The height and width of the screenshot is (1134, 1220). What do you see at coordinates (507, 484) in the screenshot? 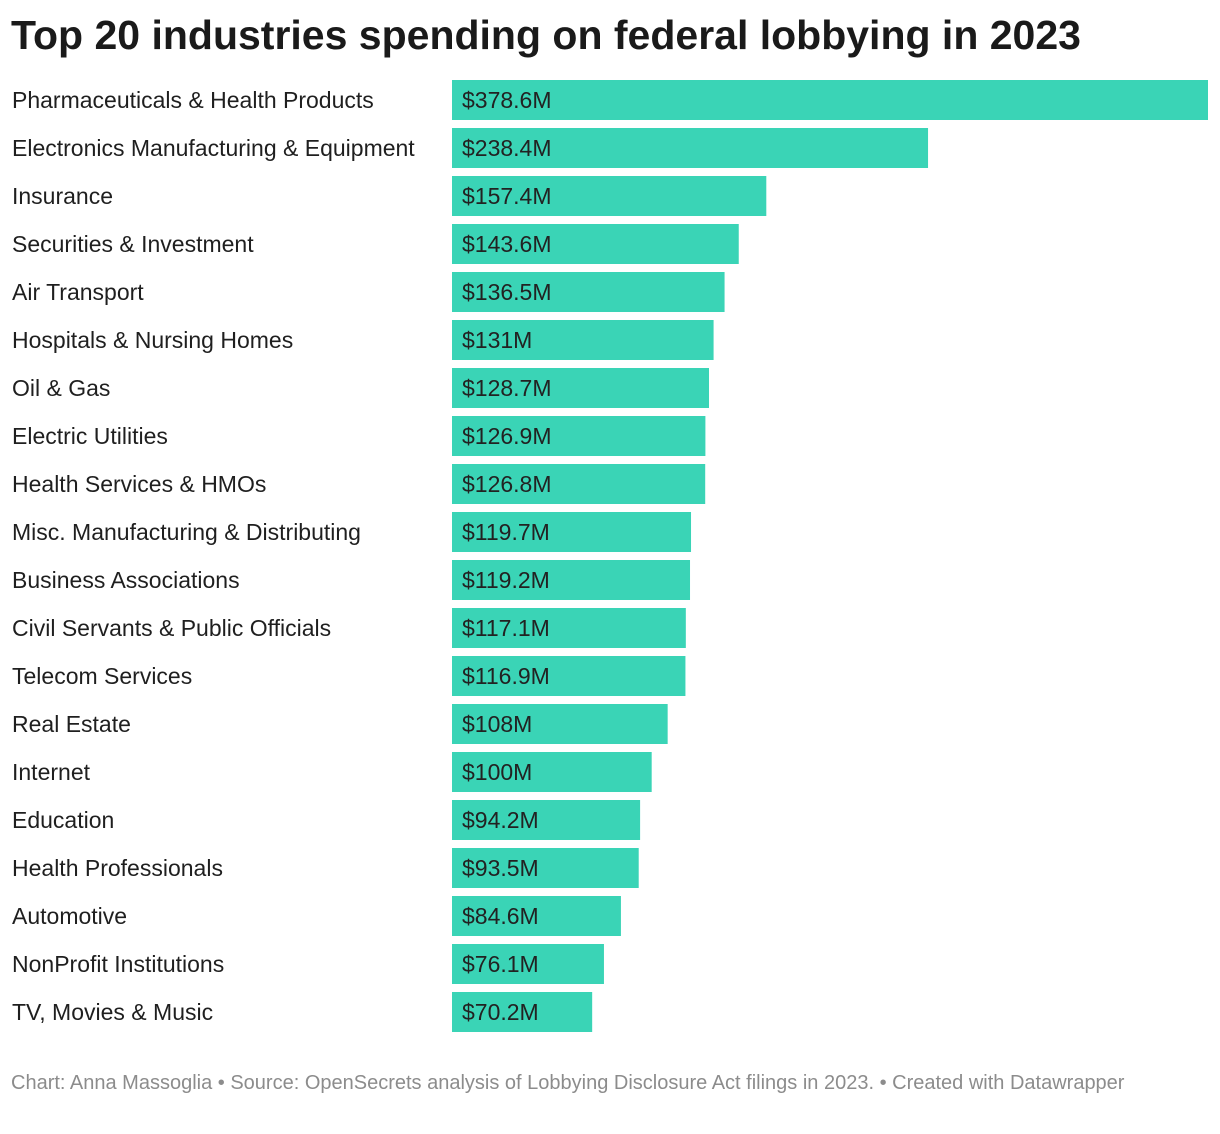
I see `value-label: $126.8M` at bounding box center [507, 484].